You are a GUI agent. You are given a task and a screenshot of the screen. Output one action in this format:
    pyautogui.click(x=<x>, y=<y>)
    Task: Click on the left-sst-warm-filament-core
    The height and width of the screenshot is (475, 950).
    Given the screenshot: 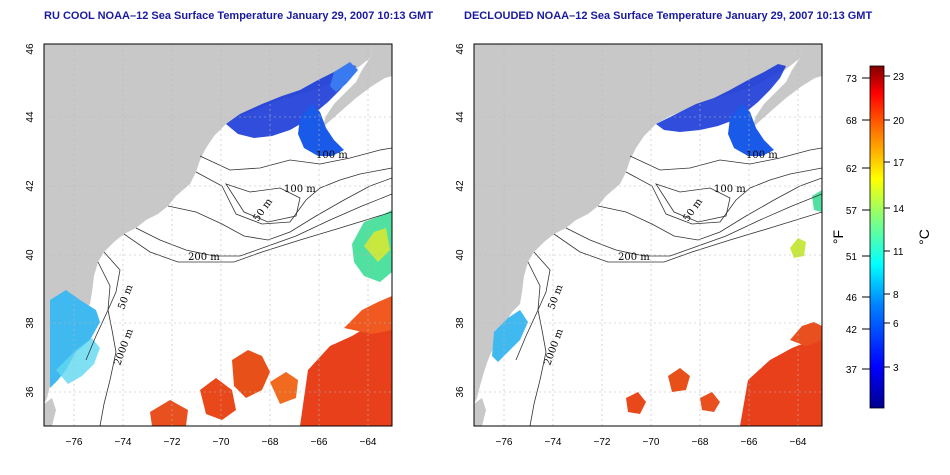 What is the action you would take?
    pyautogui.click(x=377, y=245)
    